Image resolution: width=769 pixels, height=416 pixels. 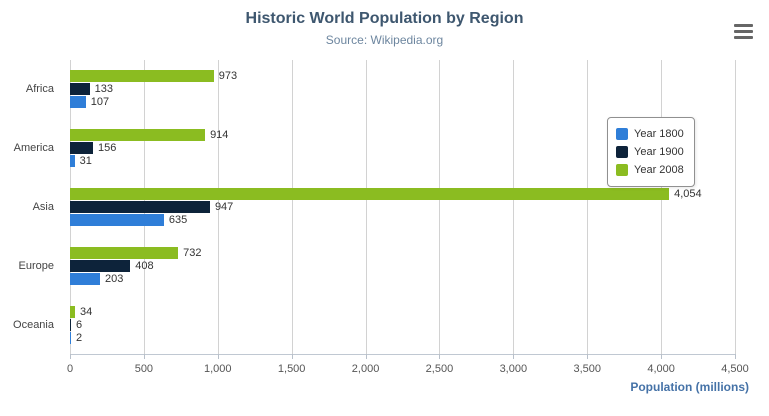 I want to click on bar-africa-year-1900, so click(x=80, y=89).